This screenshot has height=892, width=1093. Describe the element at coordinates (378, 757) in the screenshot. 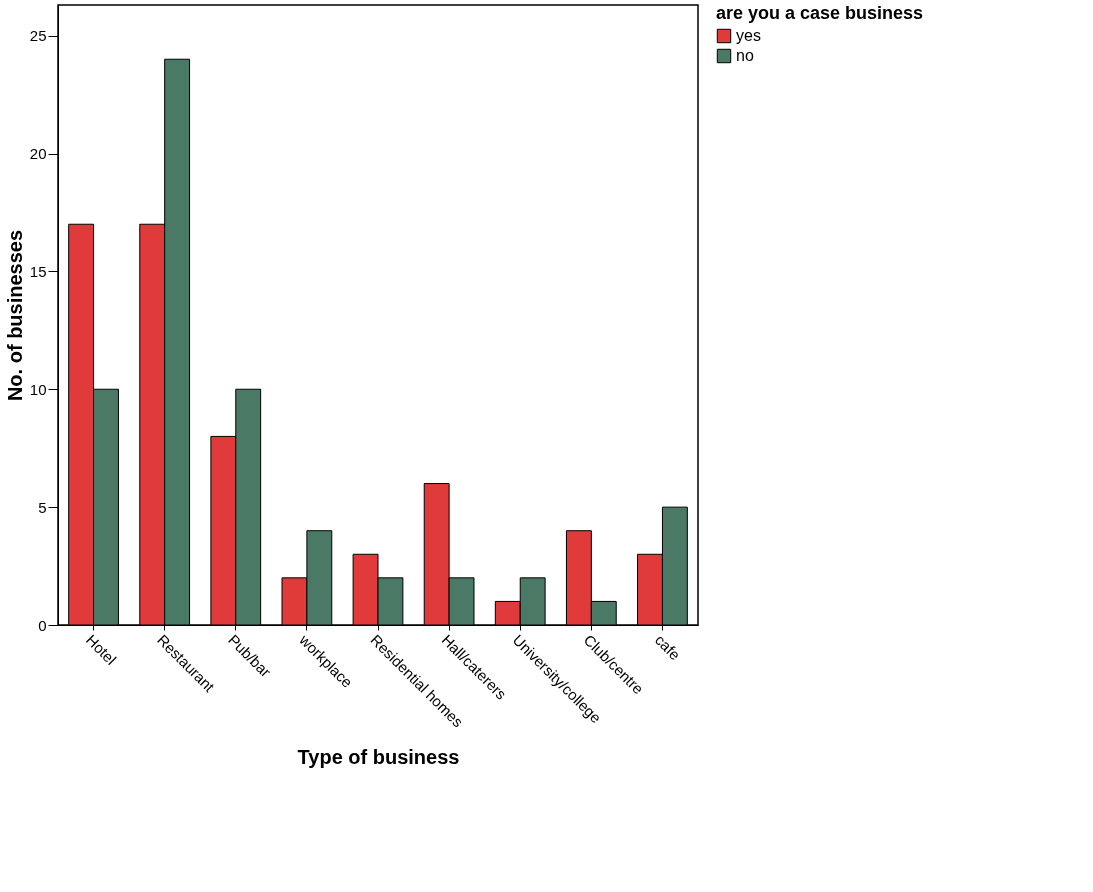

I see `x-axis-title: Type of business` at that location.